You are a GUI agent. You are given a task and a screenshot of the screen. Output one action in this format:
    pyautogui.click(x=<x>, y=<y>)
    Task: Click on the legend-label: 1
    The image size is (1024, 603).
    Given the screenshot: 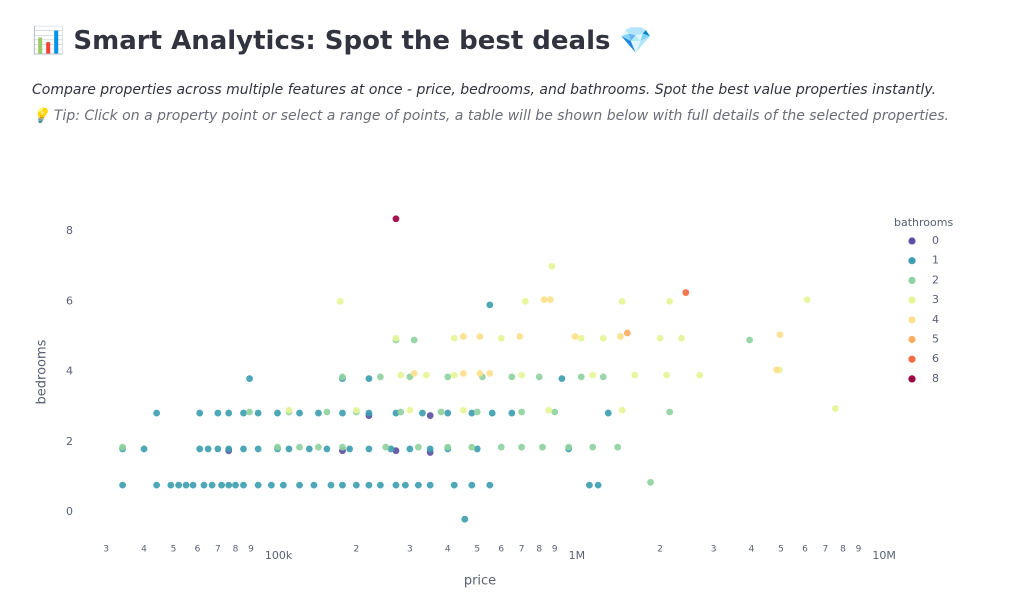 What is the action you would take?
    pyautogui.click(x=935, y=260)
    